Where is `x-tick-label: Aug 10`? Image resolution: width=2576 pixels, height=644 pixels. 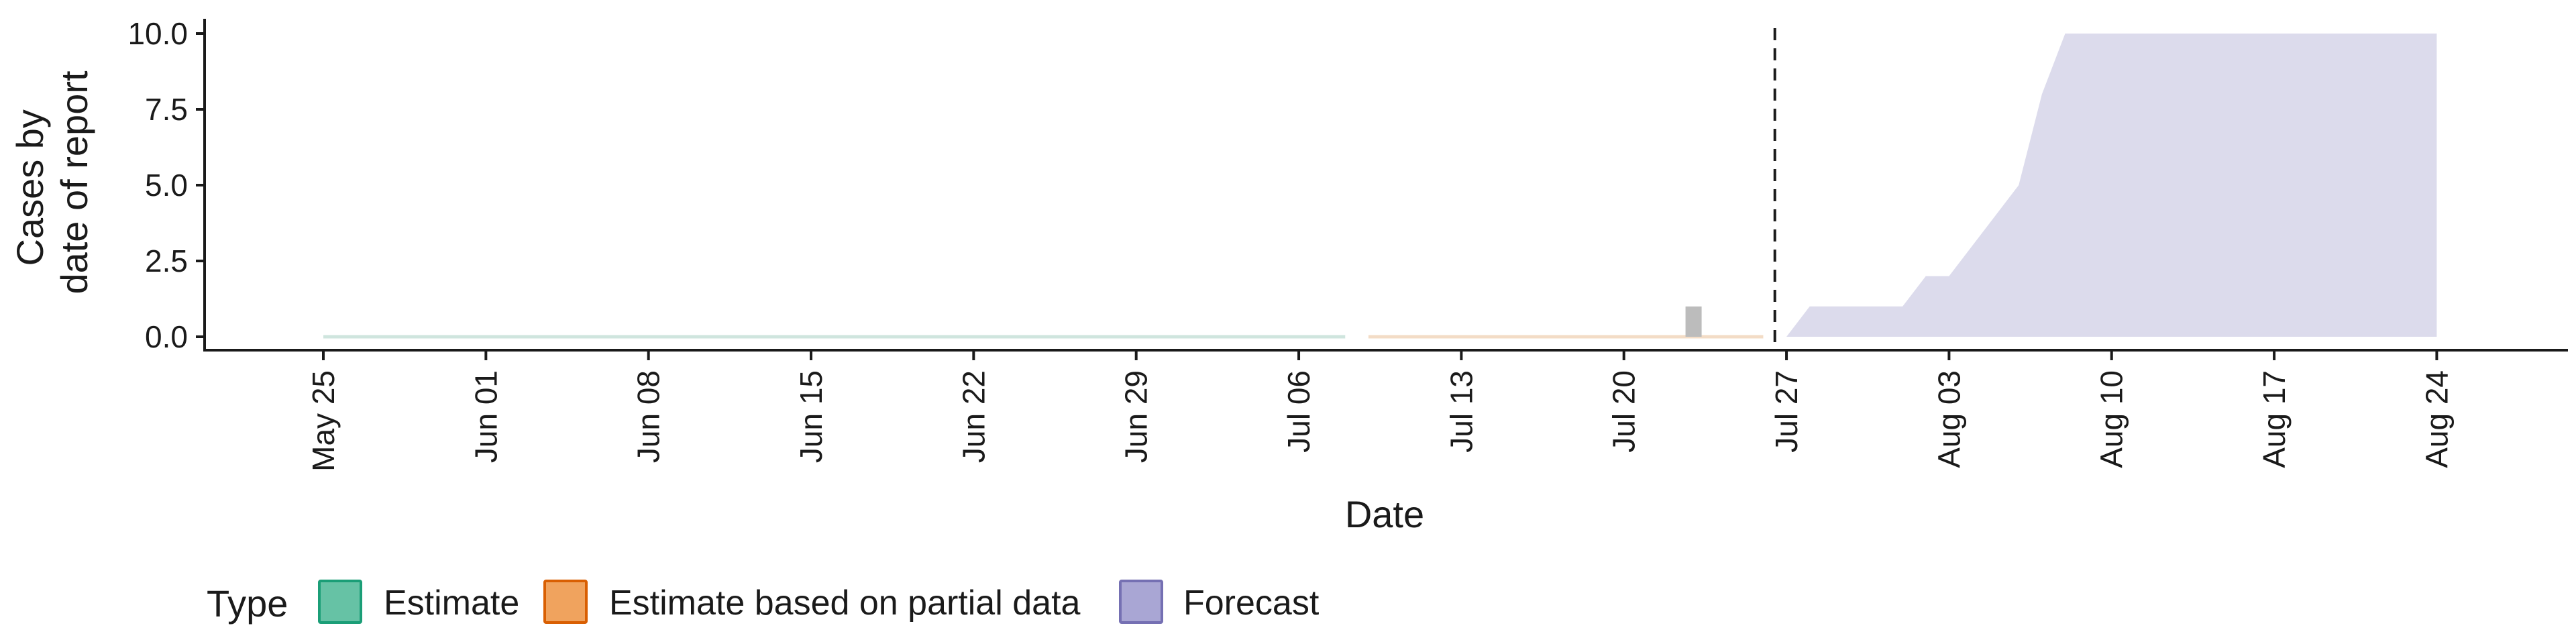
x-tick-label: Aug 10 is located at coordinates (2111, 419).